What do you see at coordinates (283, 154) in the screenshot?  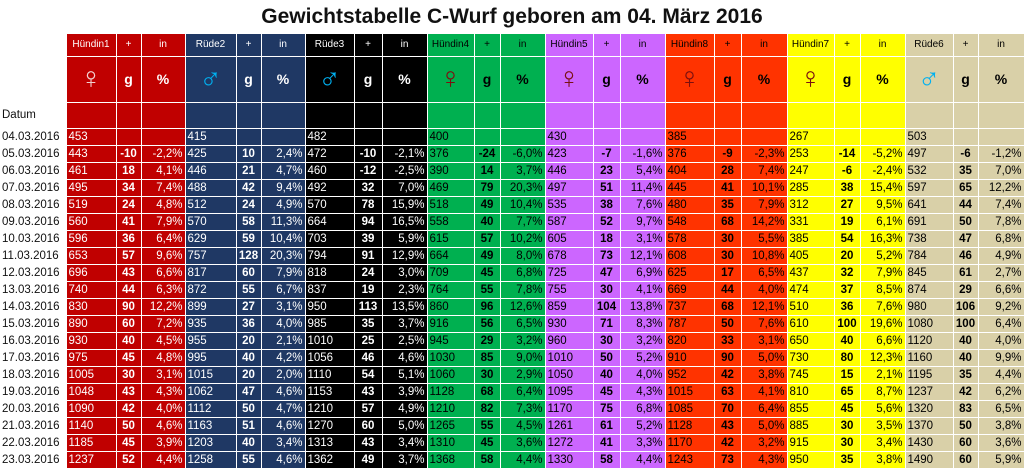 I see `percent-cell: 2,4%` at bounding box center [283, 154].